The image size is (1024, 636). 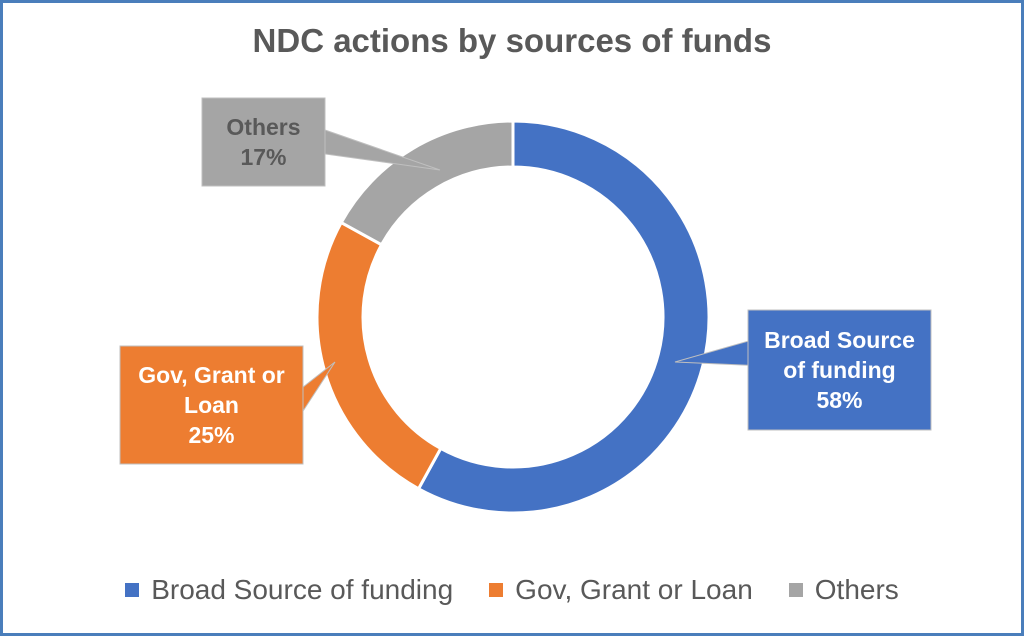 I want to click on legend-item-broad-source: Broad Source of funding, so click(x=289, y=590).